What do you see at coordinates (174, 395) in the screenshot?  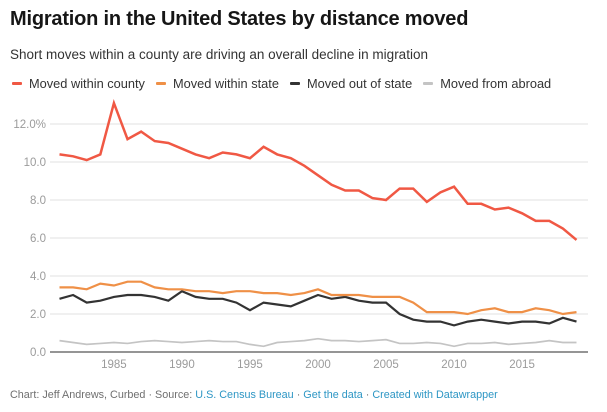 I see `footer-source-label: Source:` at bounding box center [174, 395].